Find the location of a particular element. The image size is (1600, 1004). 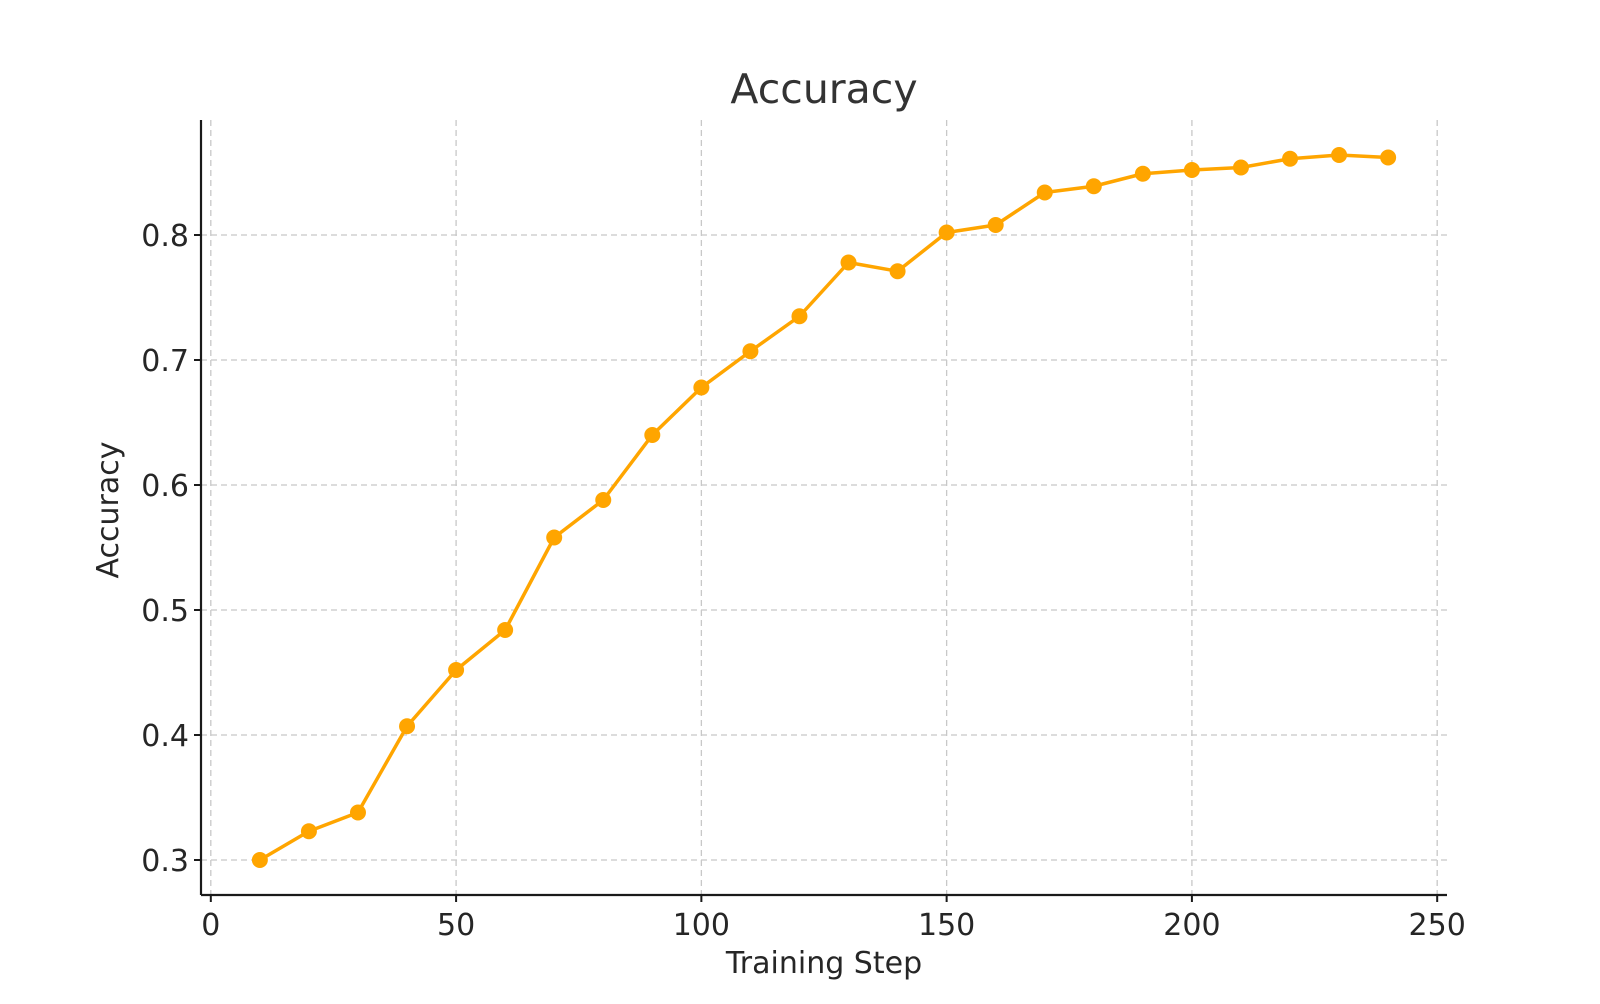

y-axis-label: Accuracy is located at coordinates (108, 510).